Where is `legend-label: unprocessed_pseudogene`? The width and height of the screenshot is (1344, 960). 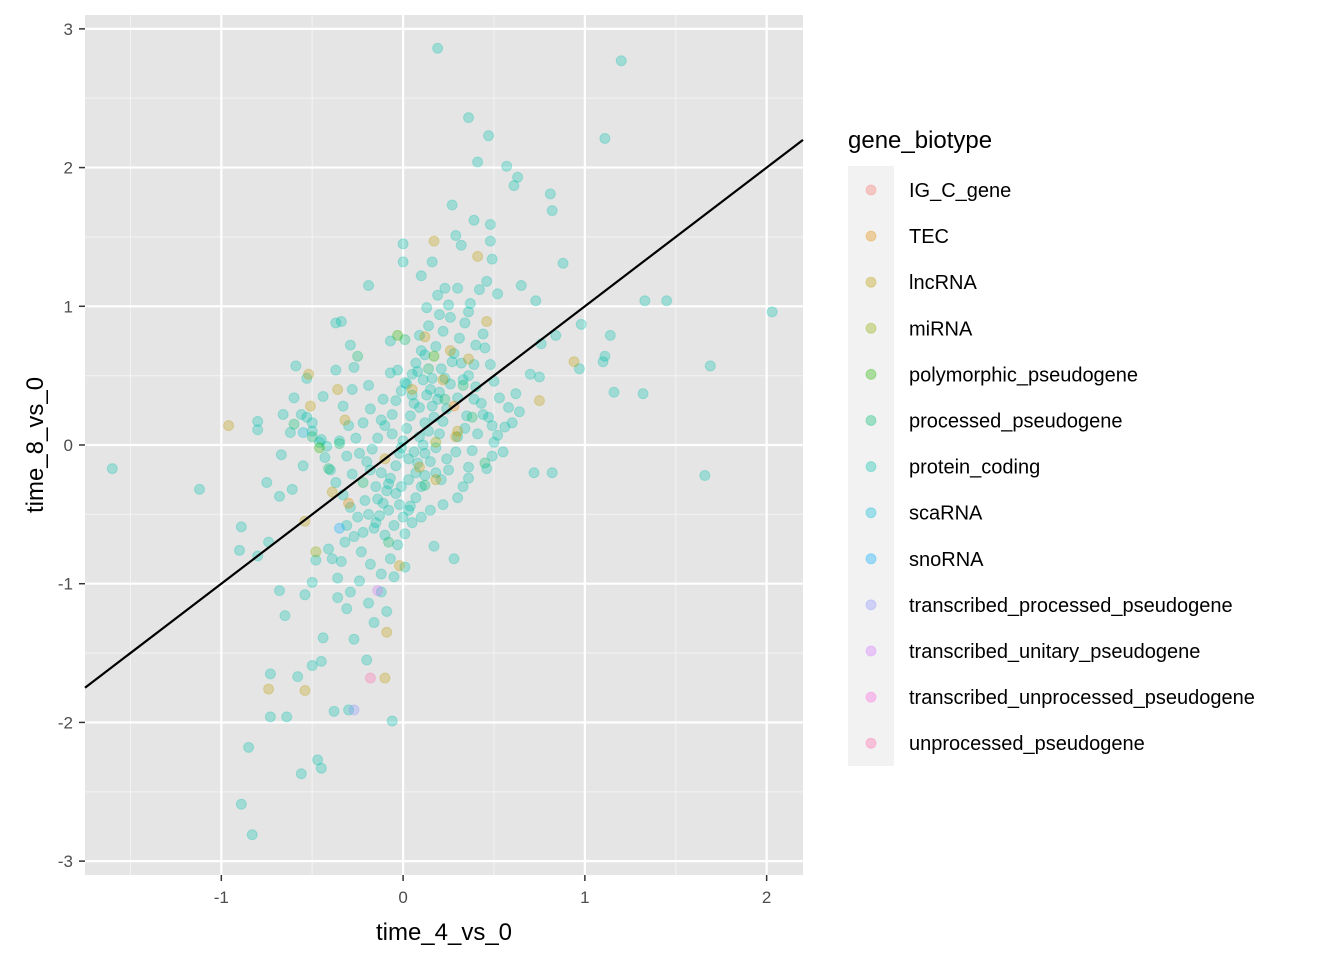
legend-label: unprocessed_pseudogene is located at coordinates (1027, 744).